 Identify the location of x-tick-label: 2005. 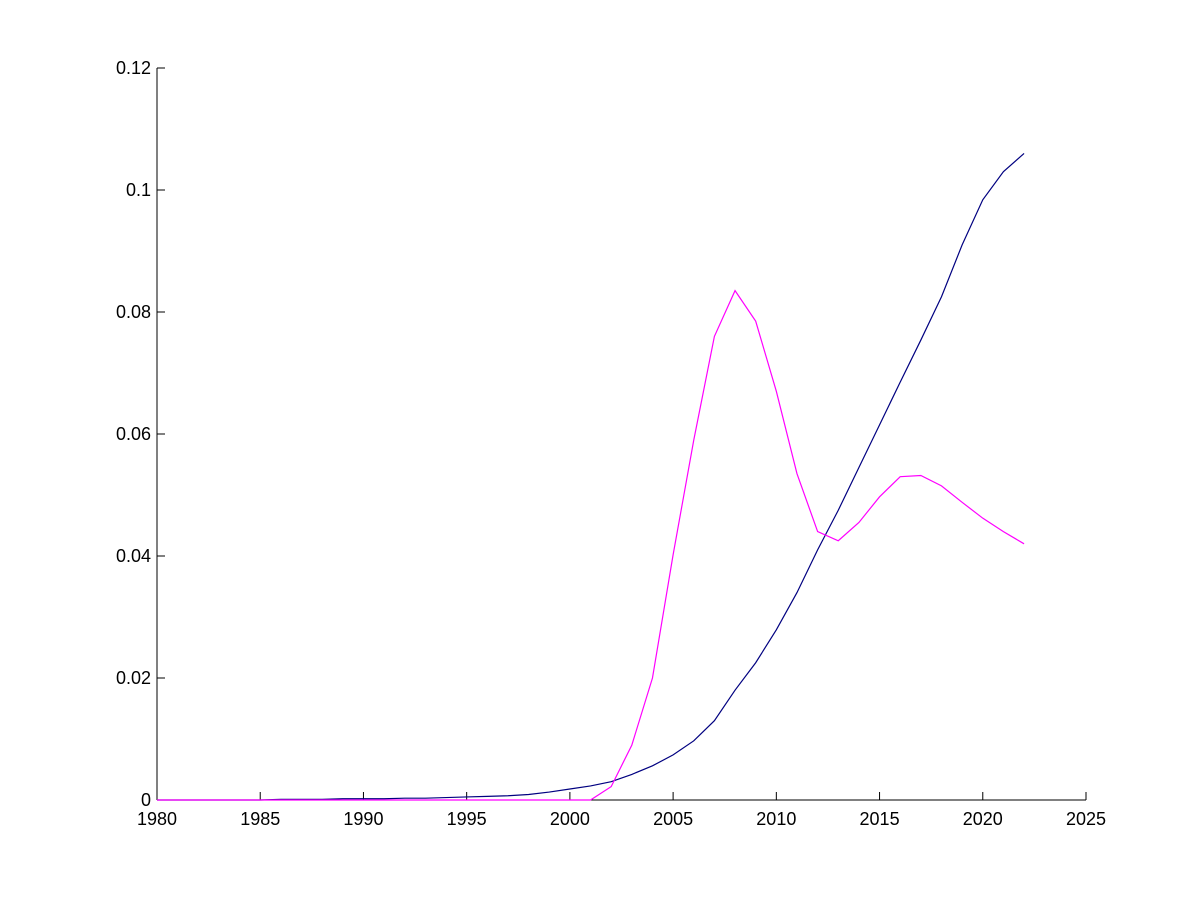
(673, 819).